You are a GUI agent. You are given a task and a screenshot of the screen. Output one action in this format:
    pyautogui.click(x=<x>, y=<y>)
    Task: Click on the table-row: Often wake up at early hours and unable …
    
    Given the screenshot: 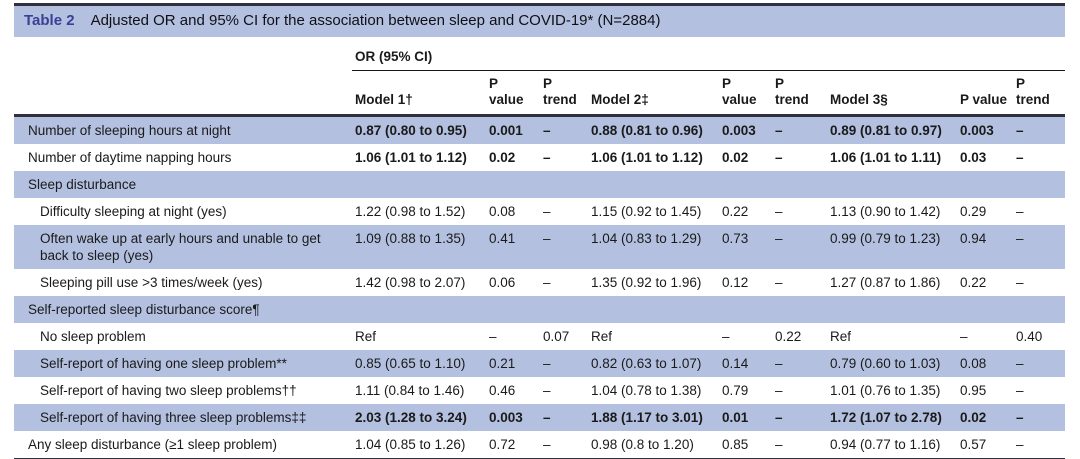 What is the action you would take?
    pyautogui.click(x=540, y=247)
    